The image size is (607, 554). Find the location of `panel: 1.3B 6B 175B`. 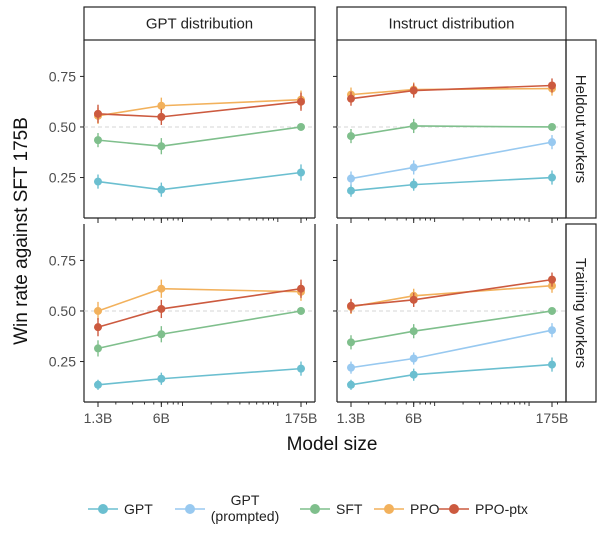

panel: 1.3B 6B 175B is located at coordinates (450, 325).